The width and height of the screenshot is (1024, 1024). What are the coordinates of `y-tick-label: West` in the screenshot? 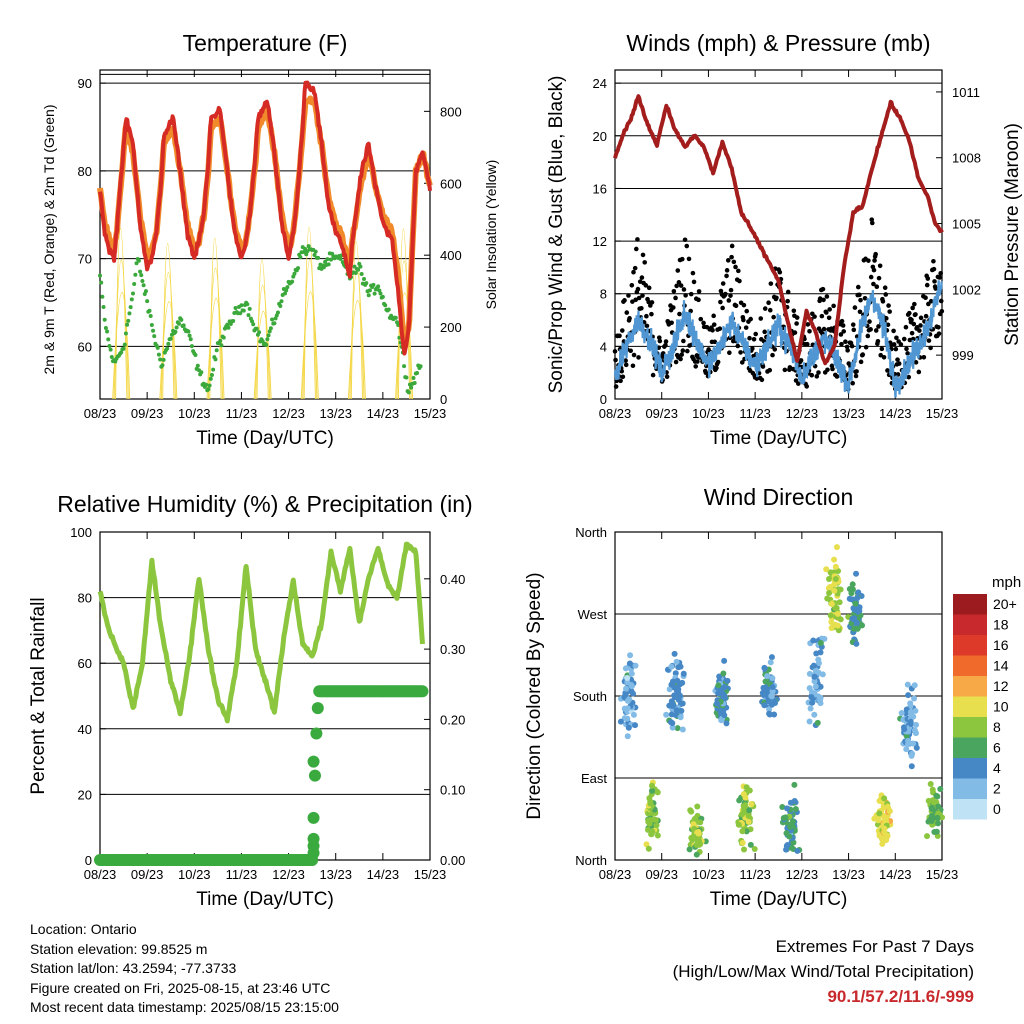 It's located at (593, 614).